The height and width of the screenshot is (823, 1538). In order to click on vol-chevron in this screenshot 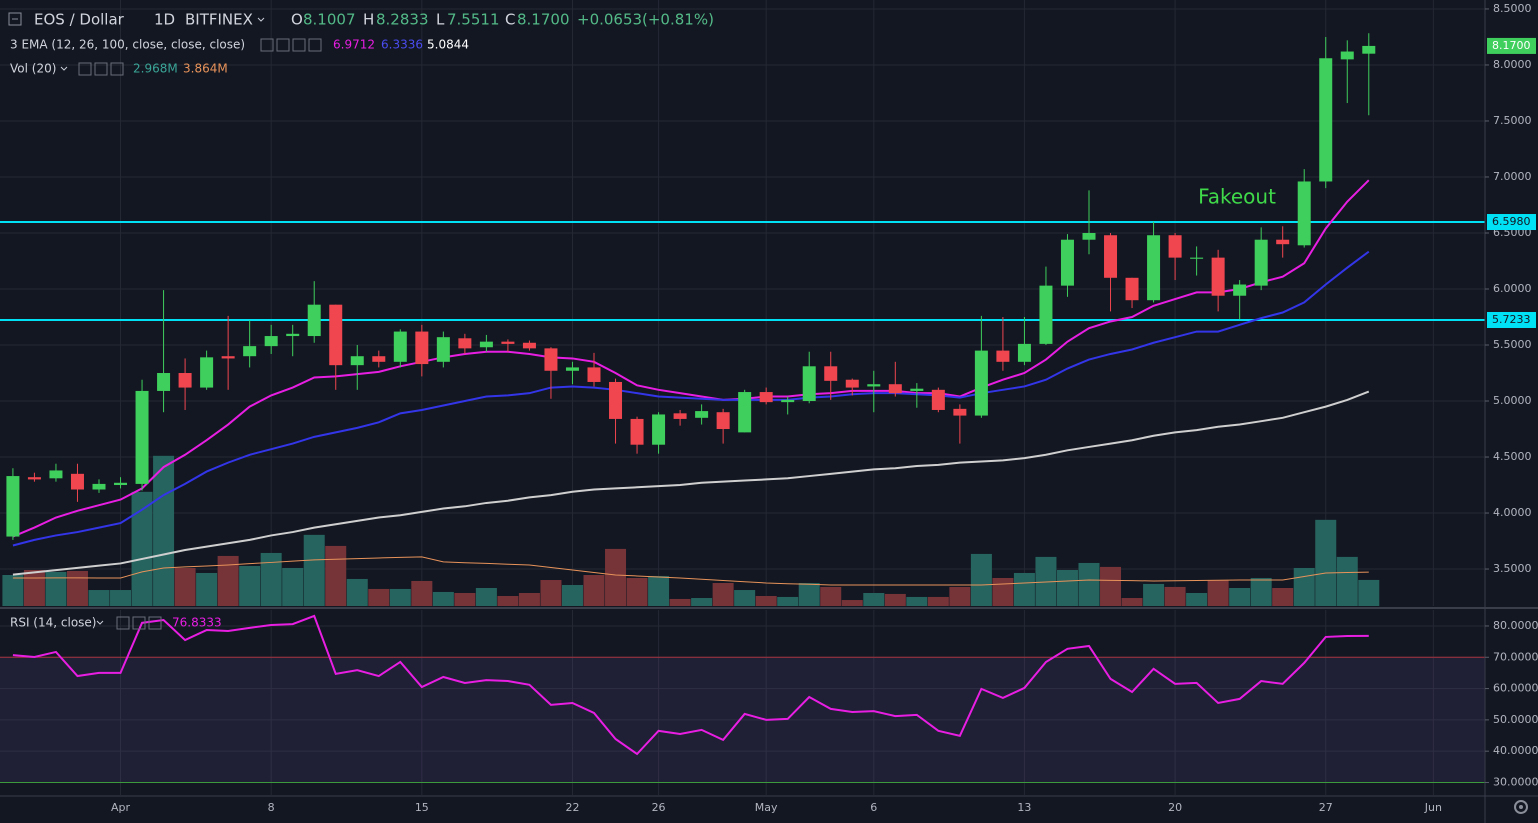, I will do `click(64, 68)`.